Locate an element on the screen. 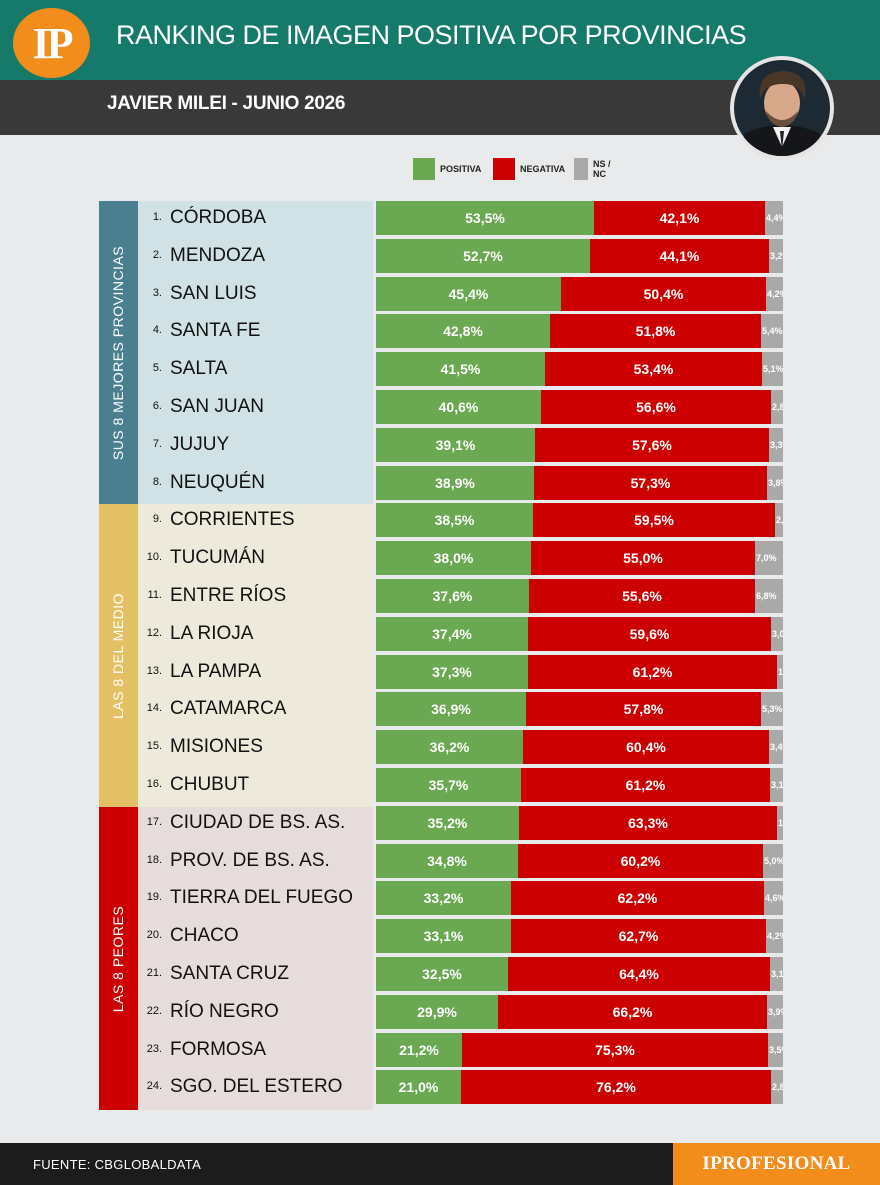  bar-segment-nsnc: 5,3% is located at coordinates (772, 709).